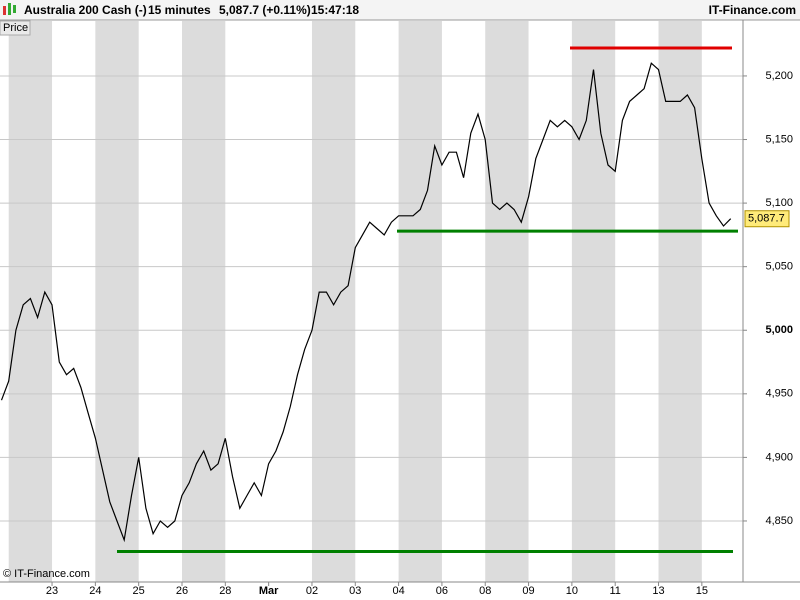  What do you see at coordinates (528, 591) in the screenshot?
I see `x-tick-label: 09` at bounding box center [528, 591].